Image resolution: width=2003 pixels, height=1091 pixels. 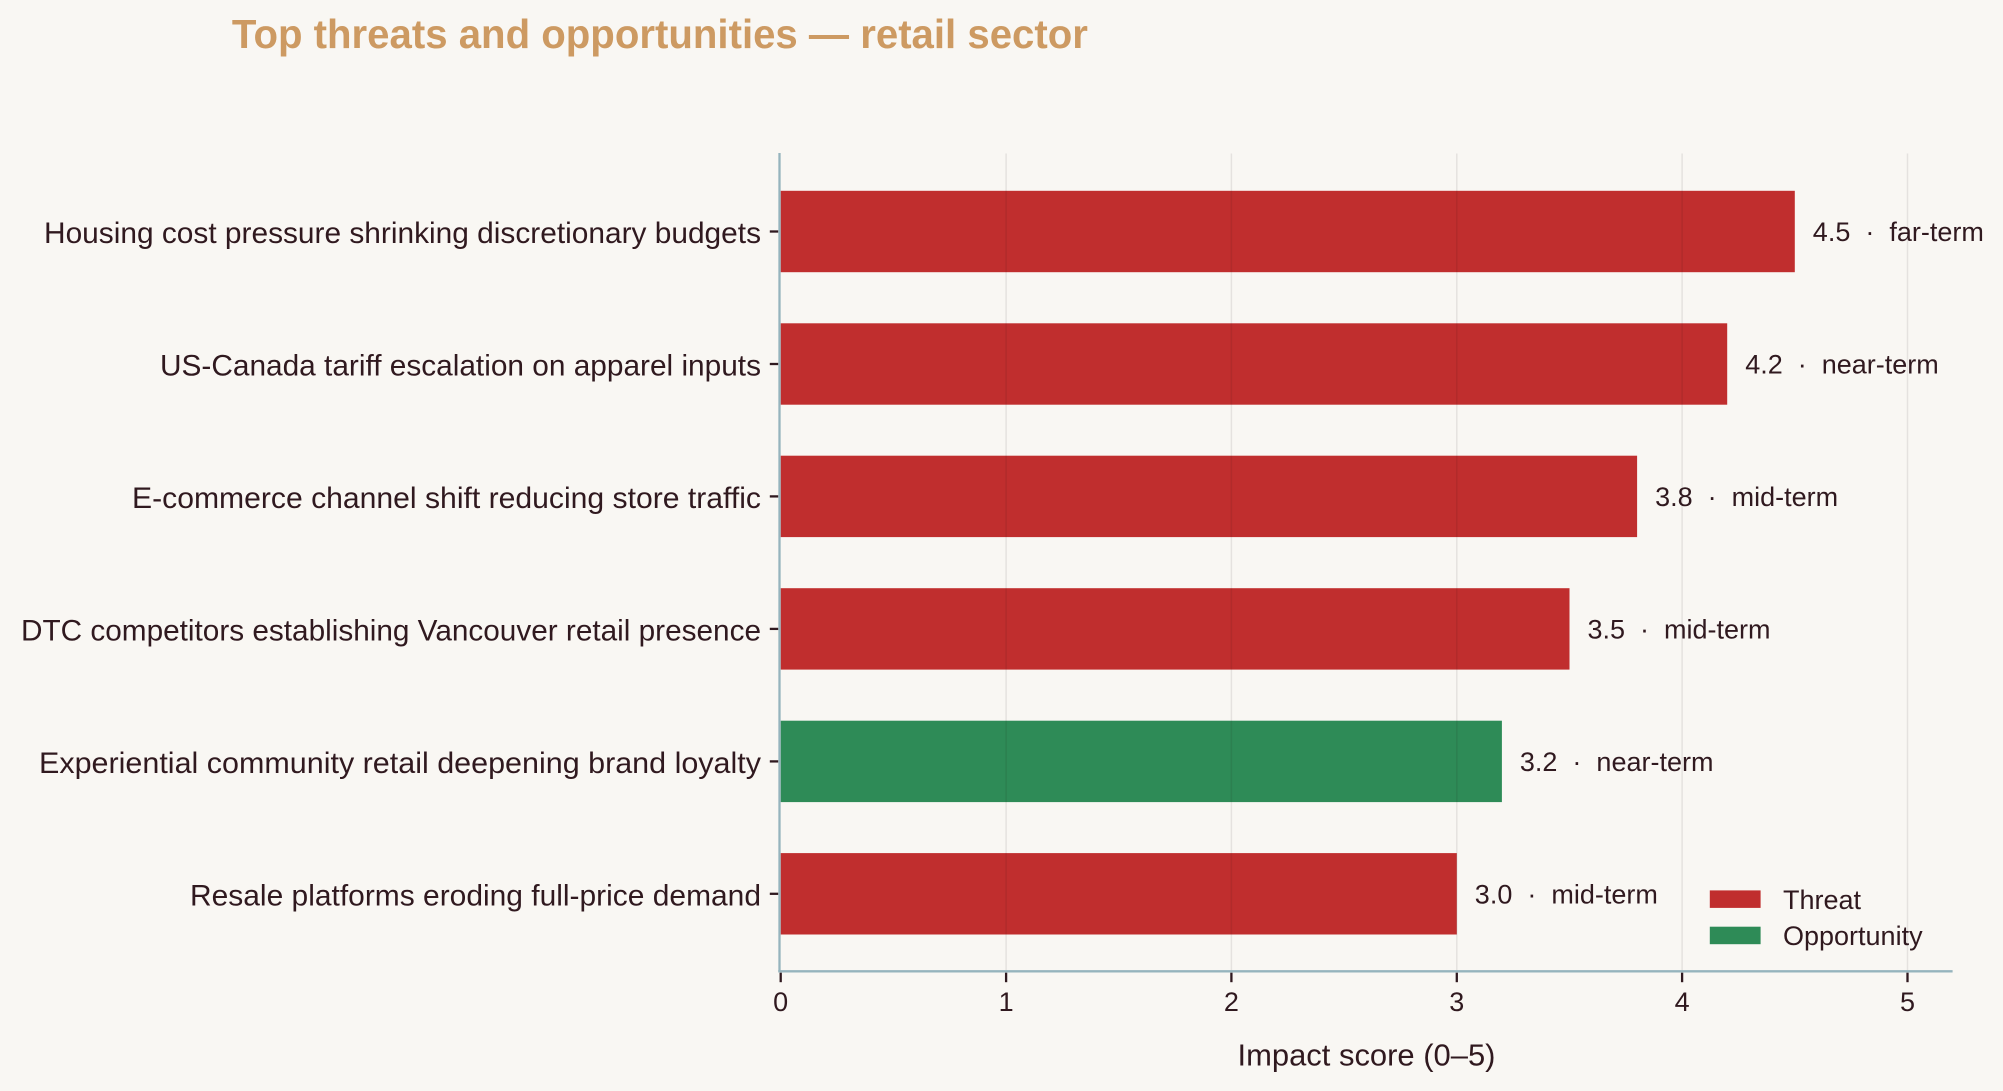 What do you see at coordinates (1566, 894) in the screenshot?
I see `svg-text: 3.0 · mid-term` at bounding box center [1566, 894].